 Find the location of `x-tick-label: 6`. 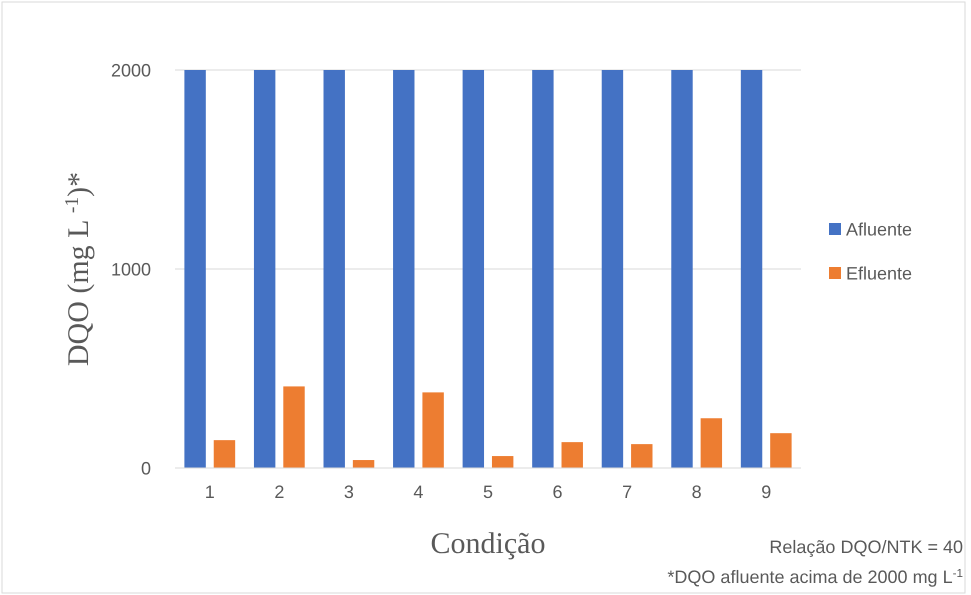

x-tick-label: 6 is located at coordinates (557, 492).